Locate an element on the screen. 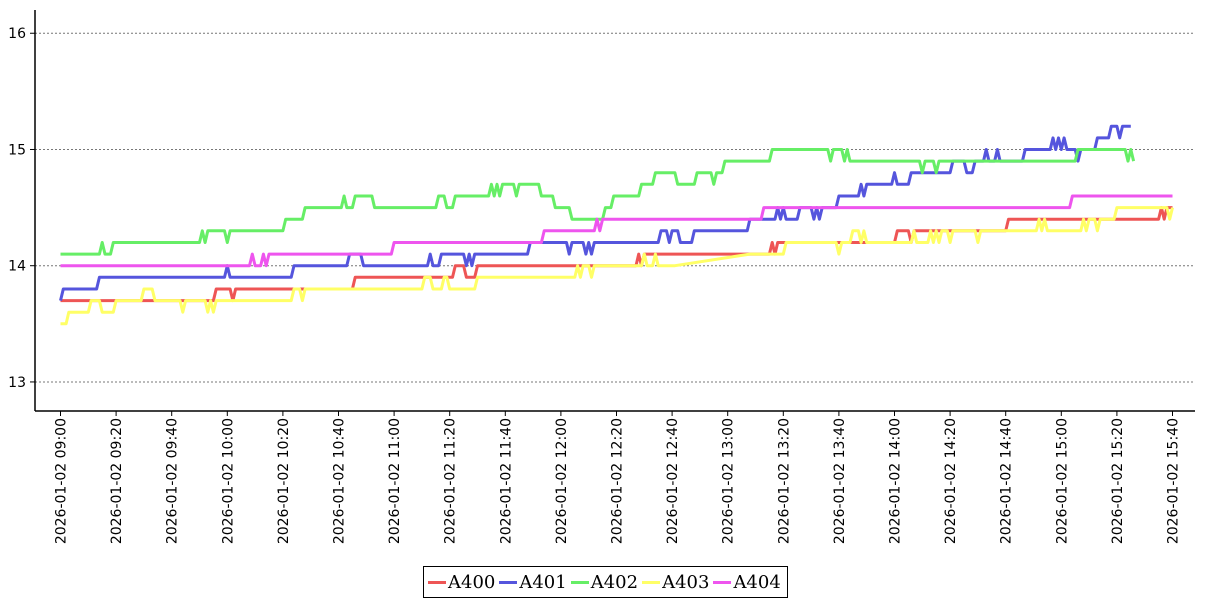  y-tick-label: 14 is located at coordinates (17, 267).